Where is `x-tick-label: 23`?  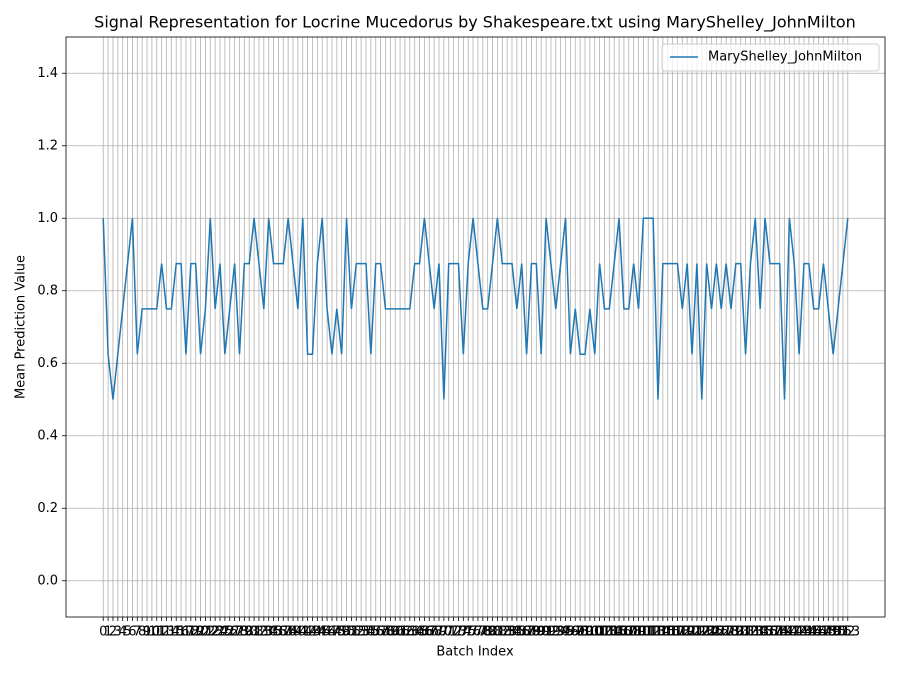 x-tick-label: 23 is located at coordinates (215, 632).